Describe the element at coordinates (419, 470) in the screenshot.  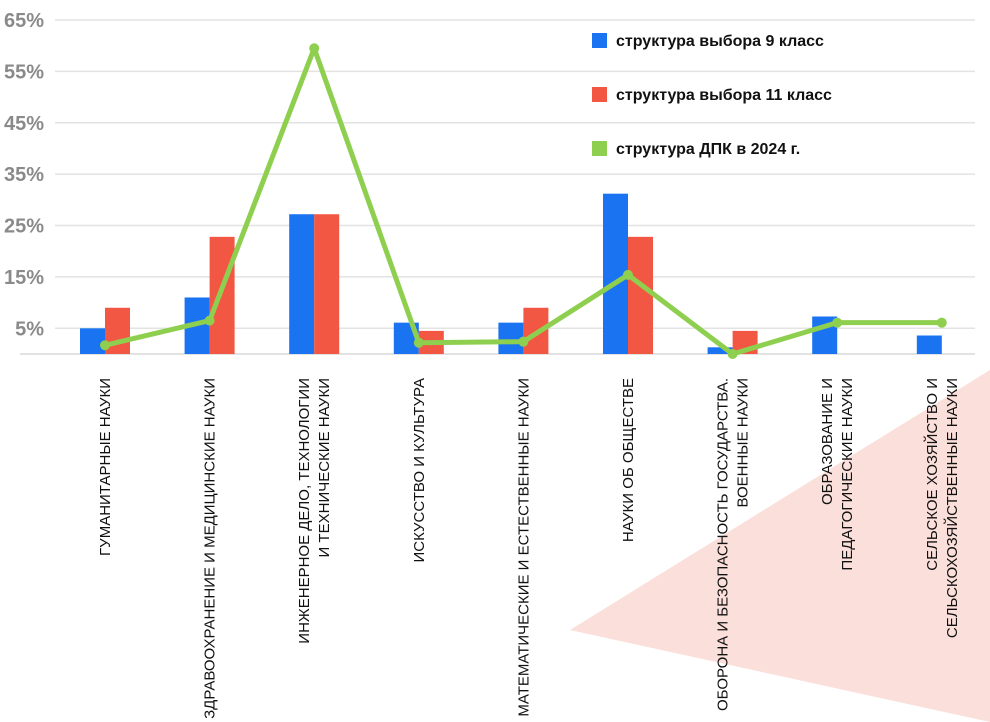
I see `category-label: ИСКУССТВО И КУЛЬТУРА` at that location.